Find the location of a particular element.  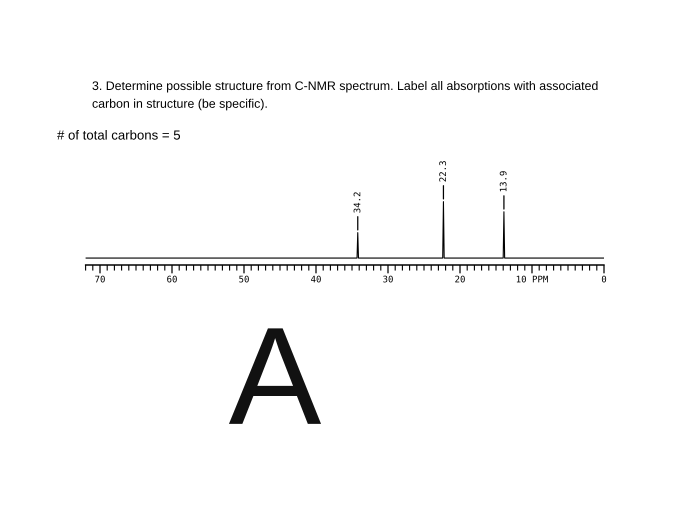

text: A is located at coordinates (275, 376).